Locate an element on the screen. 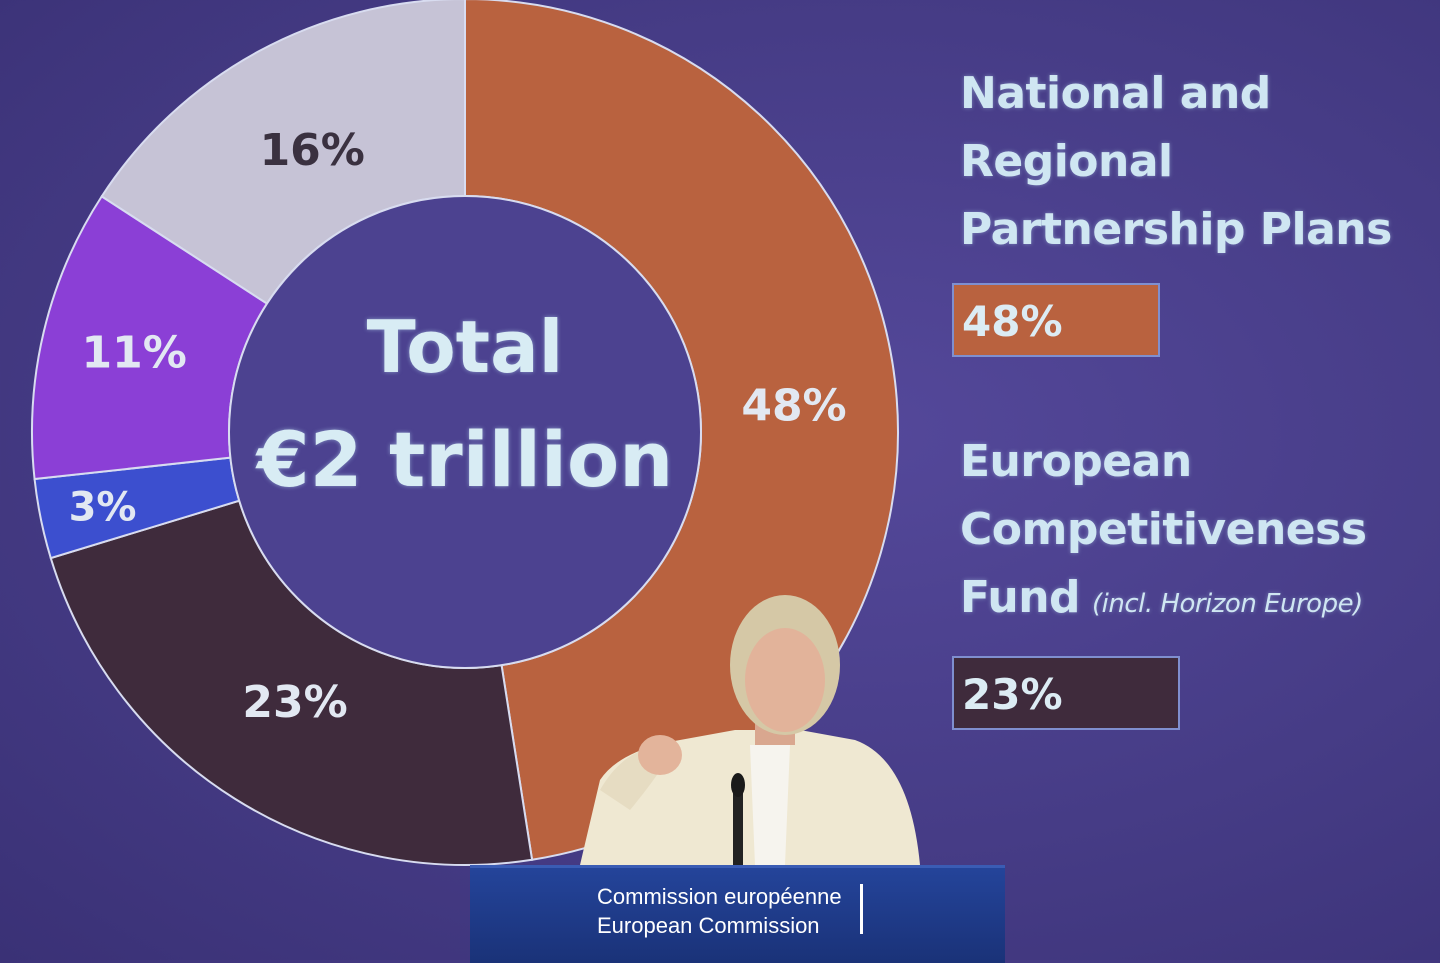 The height and width of the screenshot is (963, 1440). slice-label: 11% is located at coordinates (134, 352).